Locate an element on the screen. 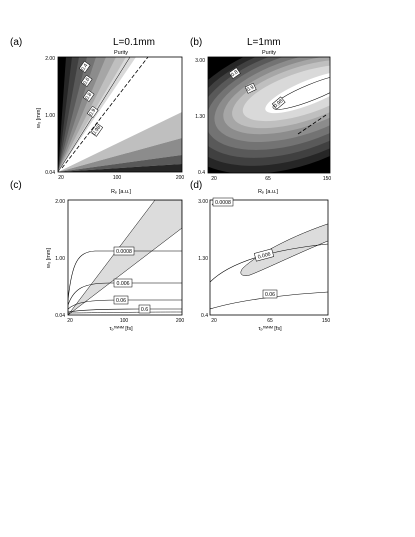 This screenshot has height=537, width=415. panel-a-frame is located at coordinates (120, 114).